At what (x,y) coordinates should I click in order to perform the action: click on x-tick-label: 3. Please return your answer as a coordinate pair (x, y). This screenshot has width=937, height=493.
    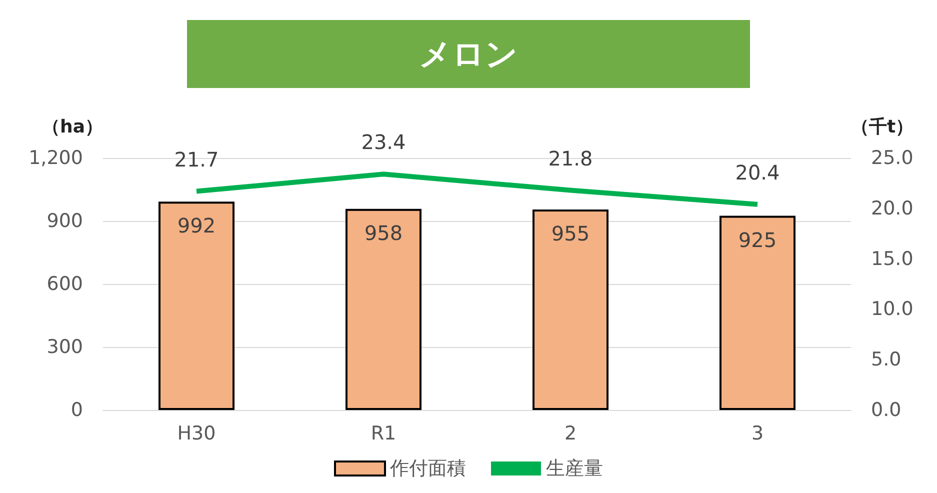
    Looking at the image, I should click on (757, 433).